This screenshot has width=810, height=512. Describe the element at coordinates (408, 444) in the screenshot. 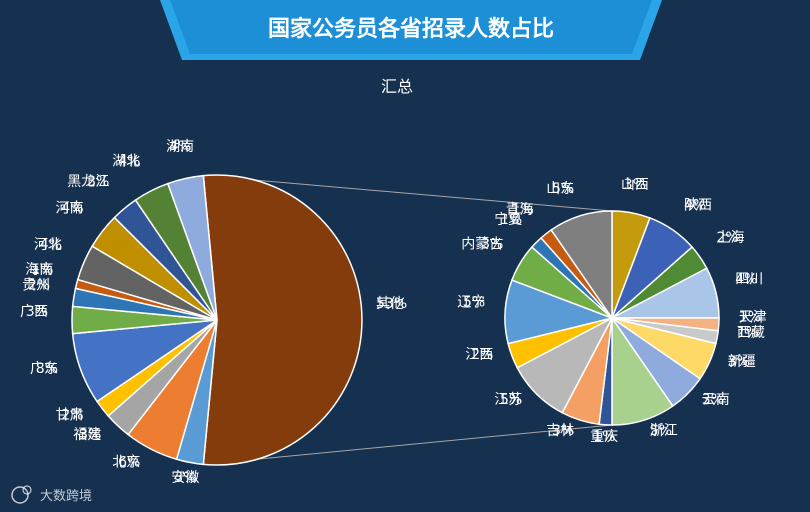

I see `connector-line-bottom` at that location.